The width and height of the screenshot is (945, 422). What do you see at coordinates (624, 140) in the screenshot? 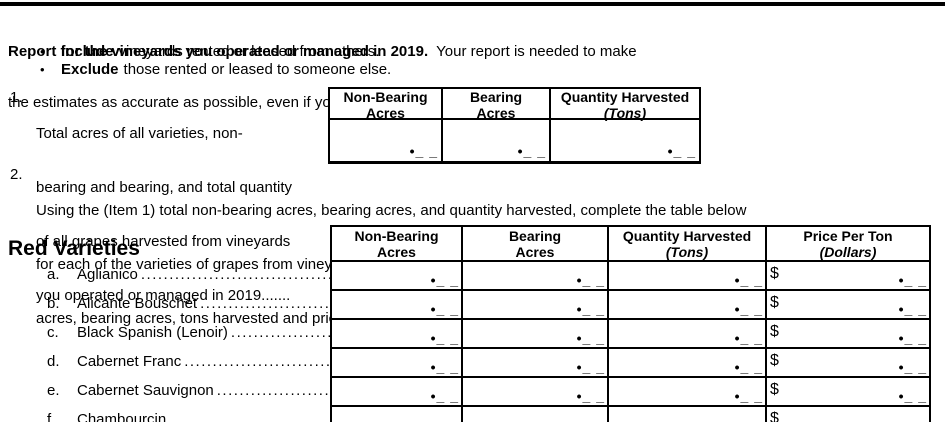
I see `entry-cell-total-quantity: •_ _` at bounding box center [624, 140].